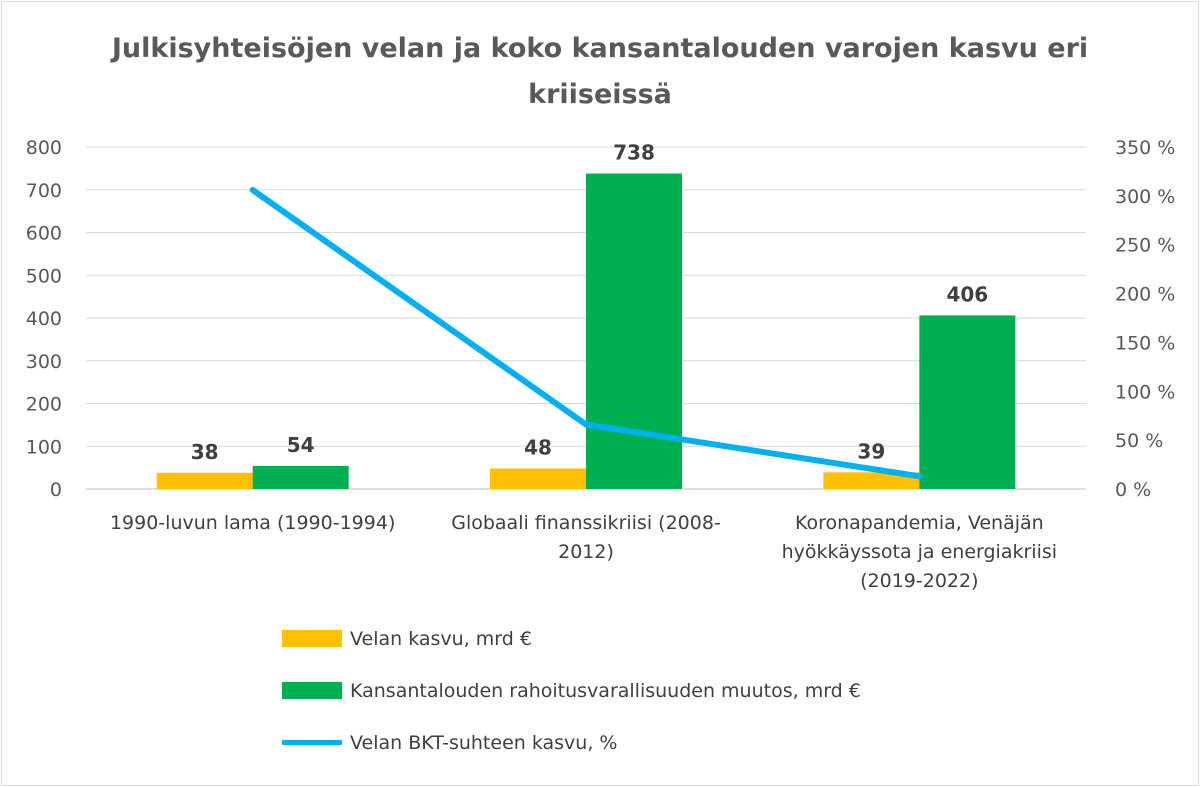 The height and width of the screenshot is (787, 1200). I want to click on legend-label: Velan kasvu, mrd €, so click(441, 638).